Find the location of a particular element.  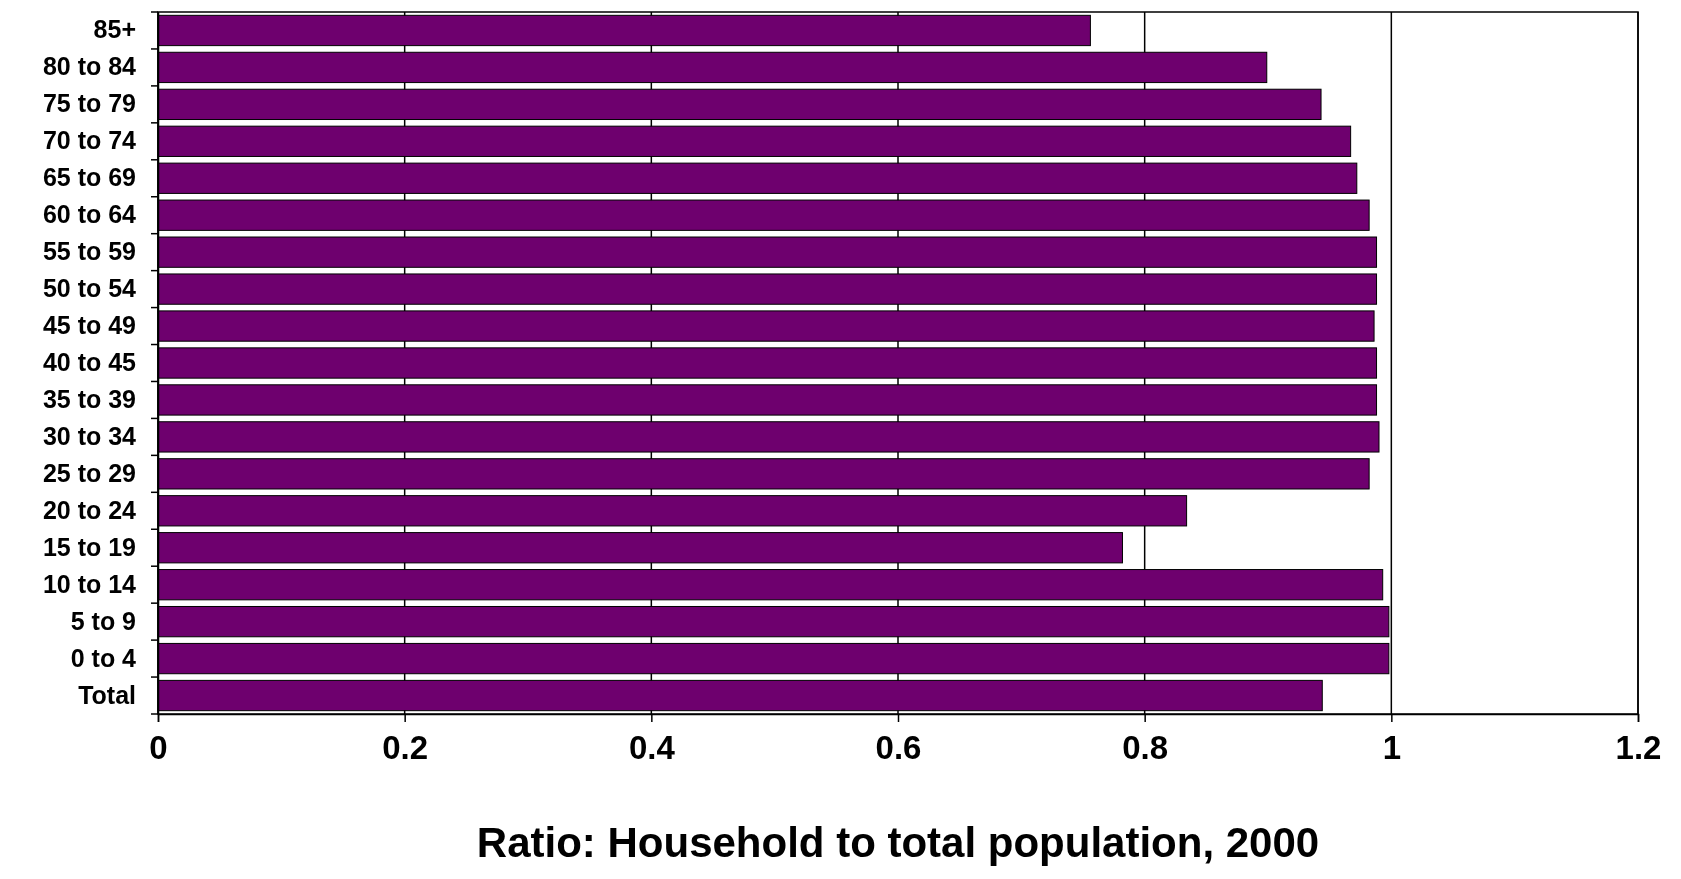

y-tick-label: 75 to 79 is located at coordinates (89, 103).